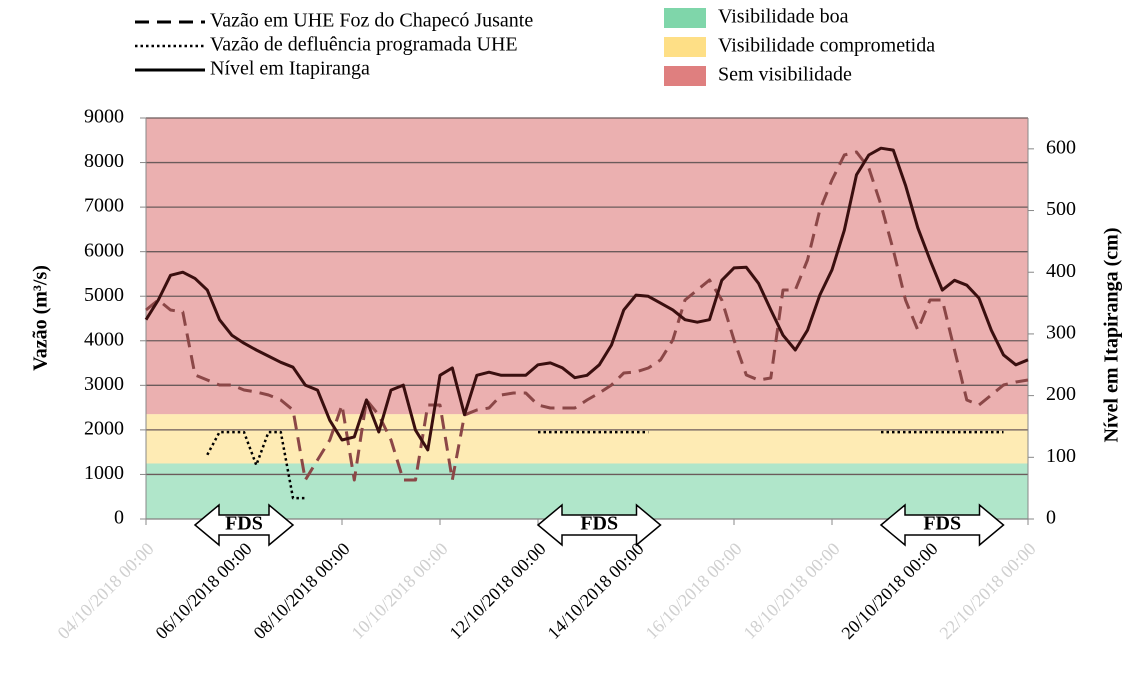 The width and height of the screenshot is (1133, 686). What do you see at coordinates (399, 591) in the screenshot?
I see `x-tick-label: 10/10/2018 00:00` at bounding box center [399, 591].